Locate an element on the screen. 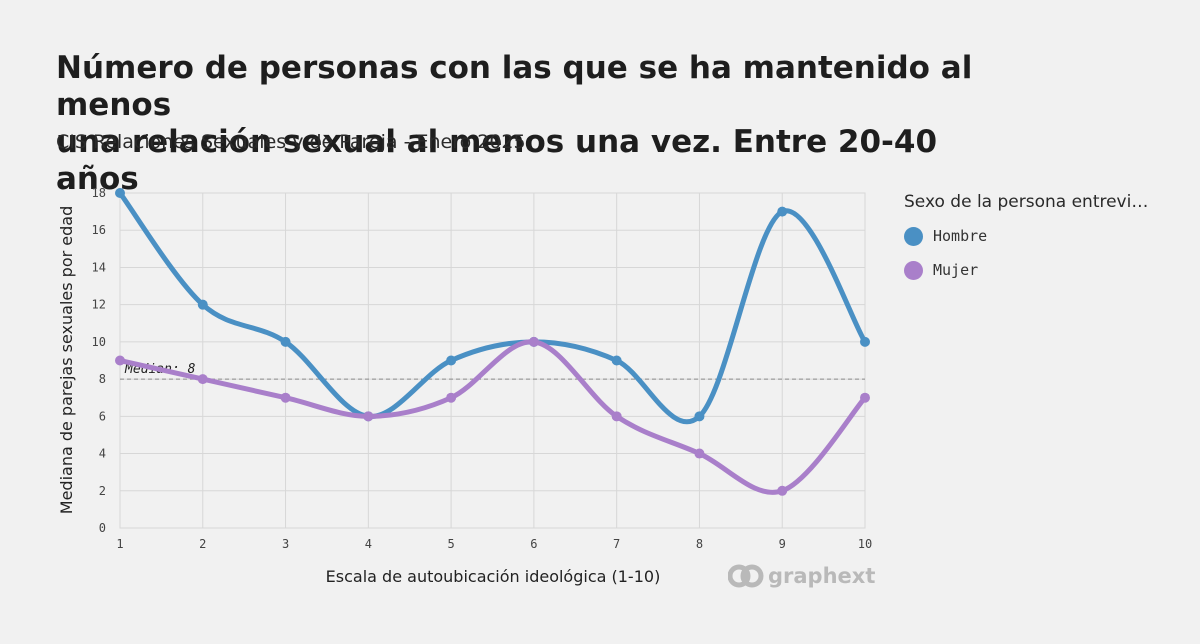  x-tick-label: 8 is located at coordinates (699, 544).